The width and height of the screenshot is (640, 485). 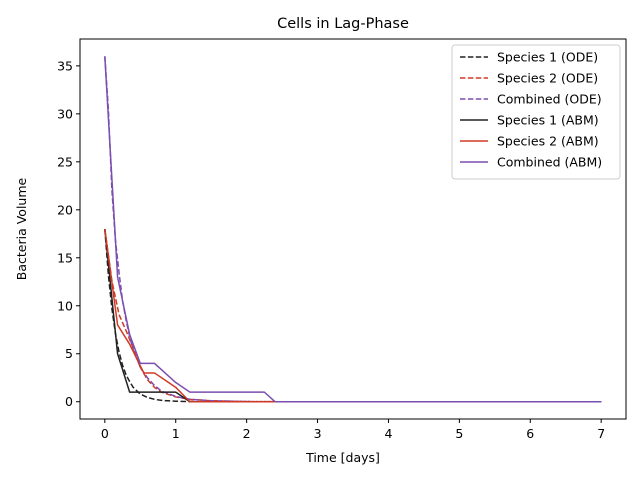 I want to click on x-tick-label-5: 5, so click(x=459, y=433).